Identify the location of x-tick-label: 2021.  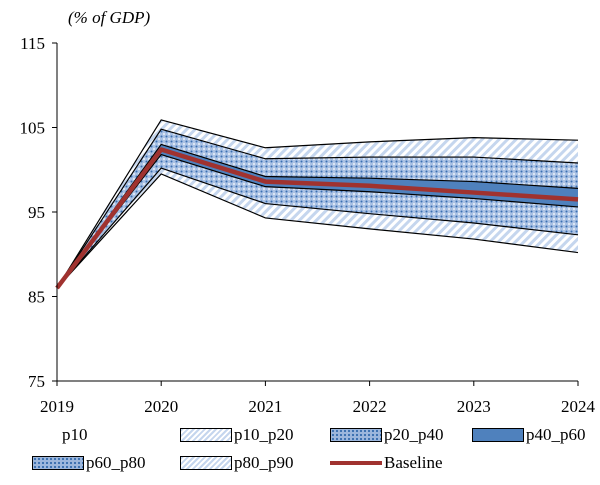
(265, 406).